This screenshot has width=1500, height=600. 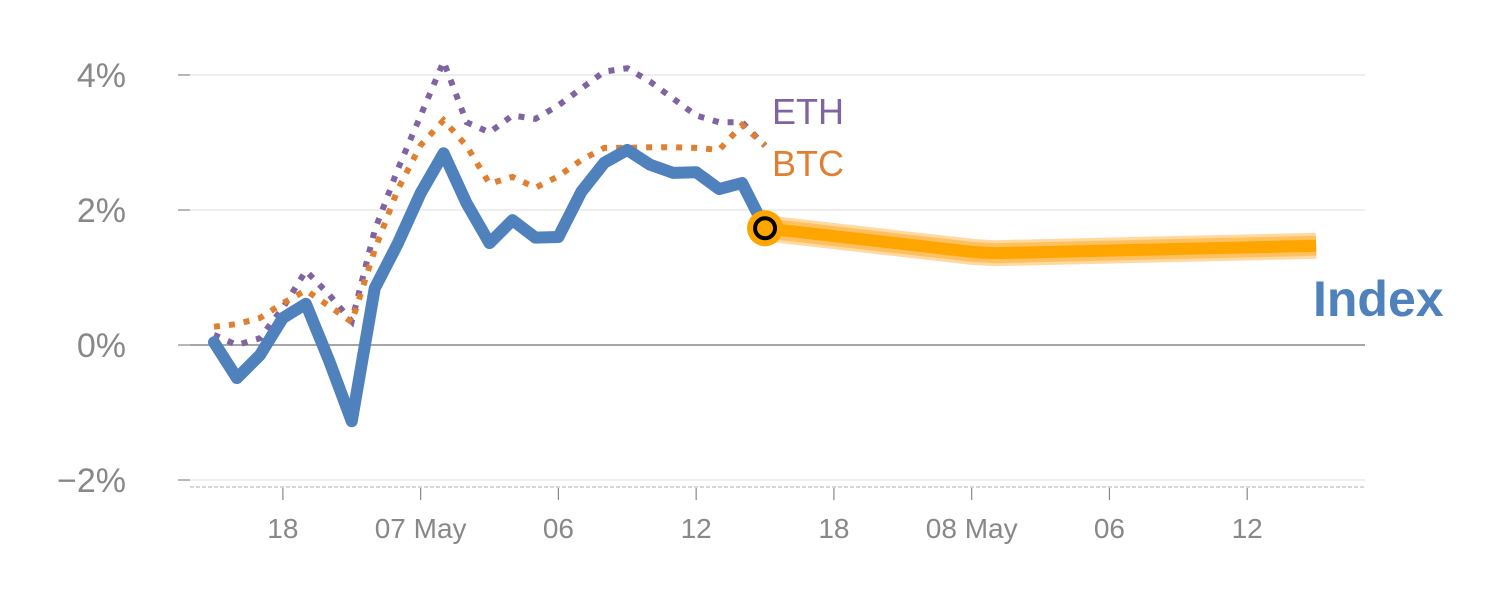 What do you see at coordinates (1040, 241) in the screenshot?
I see `forecast-line` at bounding box center [1040, 241].